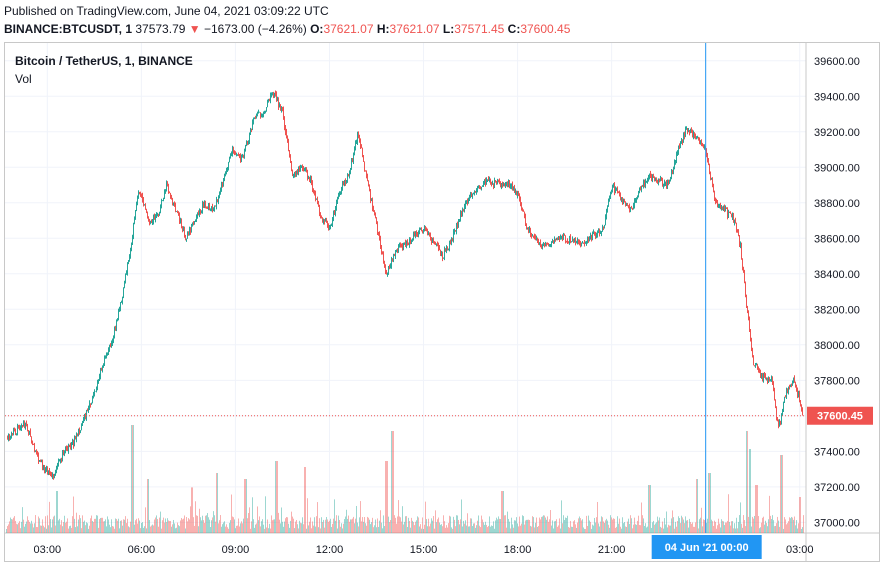 The width and height of the screenshot is (886, 570). I want to click on y-tick-label: 38600.00, so click(837, 239).